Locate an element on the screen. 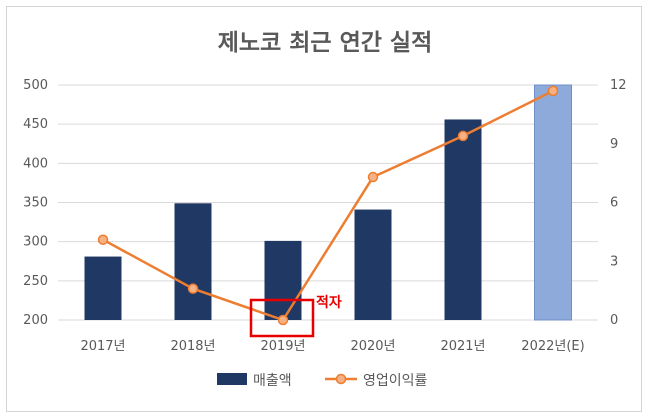 The width and height of the screenshot is (650, 420). right-tick-label: 3 is located at coordinates (614, 261).